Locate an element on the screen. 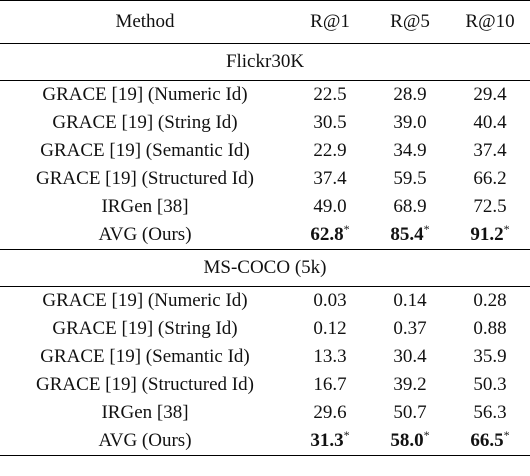 The image size is (530, 476). r5-cell: 0.37 is located at coordinates (410, 328).